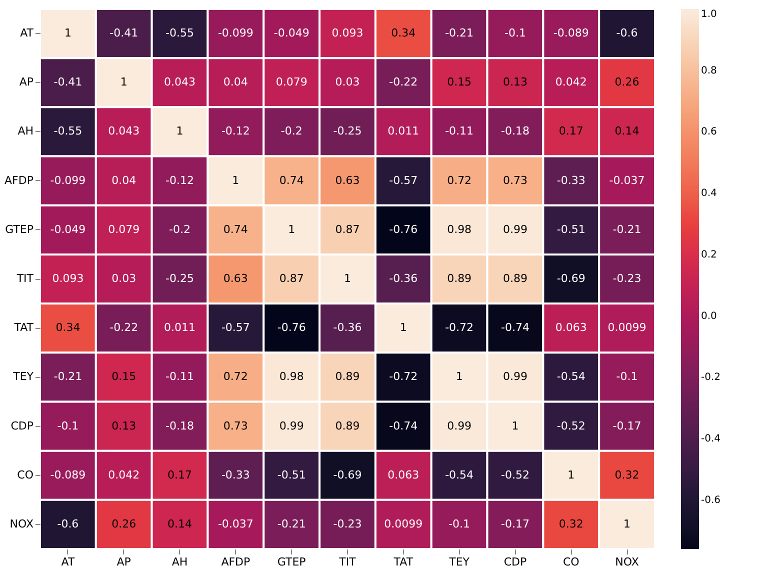 The width and height of the screenshot is (772, 588). Describe the element at coordinates (571, 82) in the screenshot. I see `data-label: 0.042` at that location.